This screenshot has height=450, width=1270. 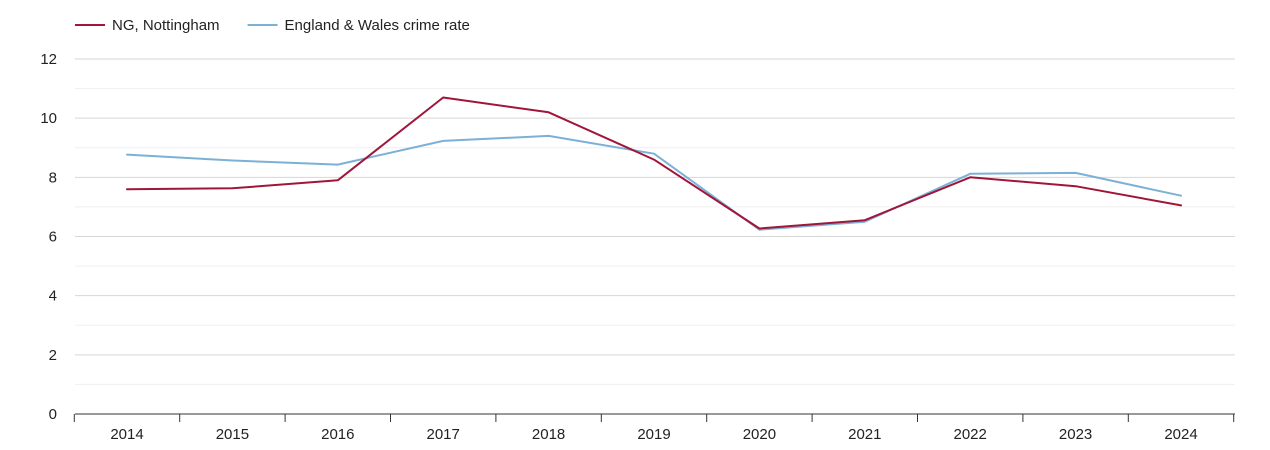 What do you see at coordinates (53, 355) in the screenshot?
I see `y-tick-label: 2` at bounding box center [53, 355].